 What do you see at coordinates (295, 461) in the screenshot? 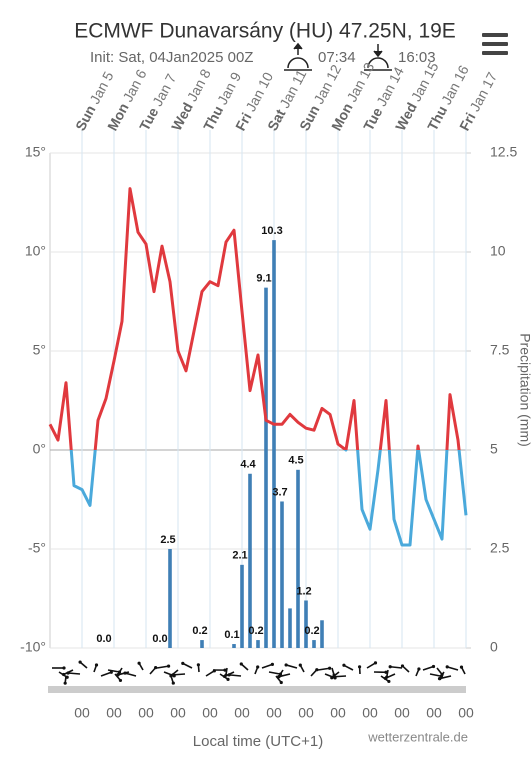
I see `value-label: 4.5` at bounding box center [295, 461].